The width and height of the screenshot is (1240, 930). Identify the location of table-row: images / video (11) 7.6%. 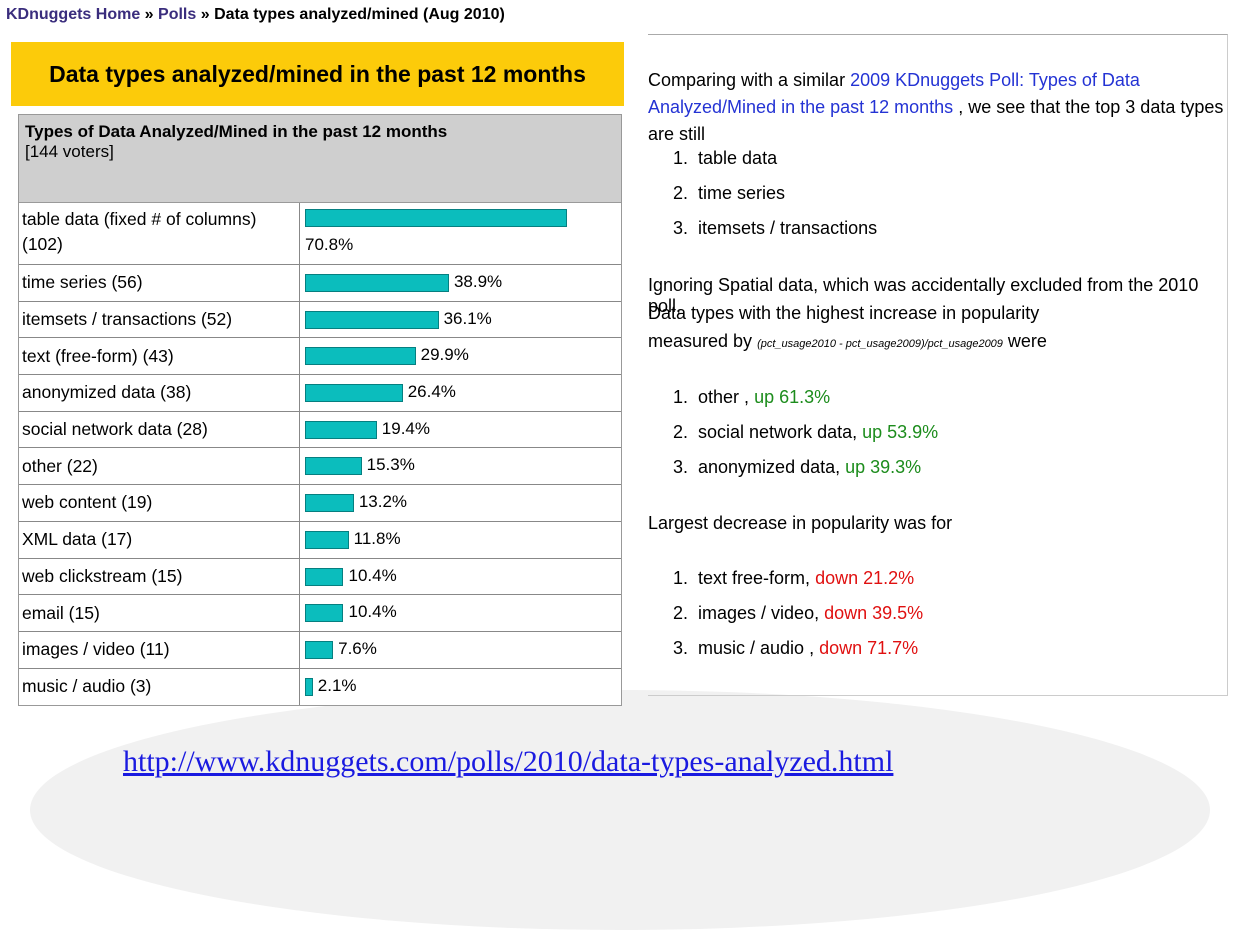
(320, 650).